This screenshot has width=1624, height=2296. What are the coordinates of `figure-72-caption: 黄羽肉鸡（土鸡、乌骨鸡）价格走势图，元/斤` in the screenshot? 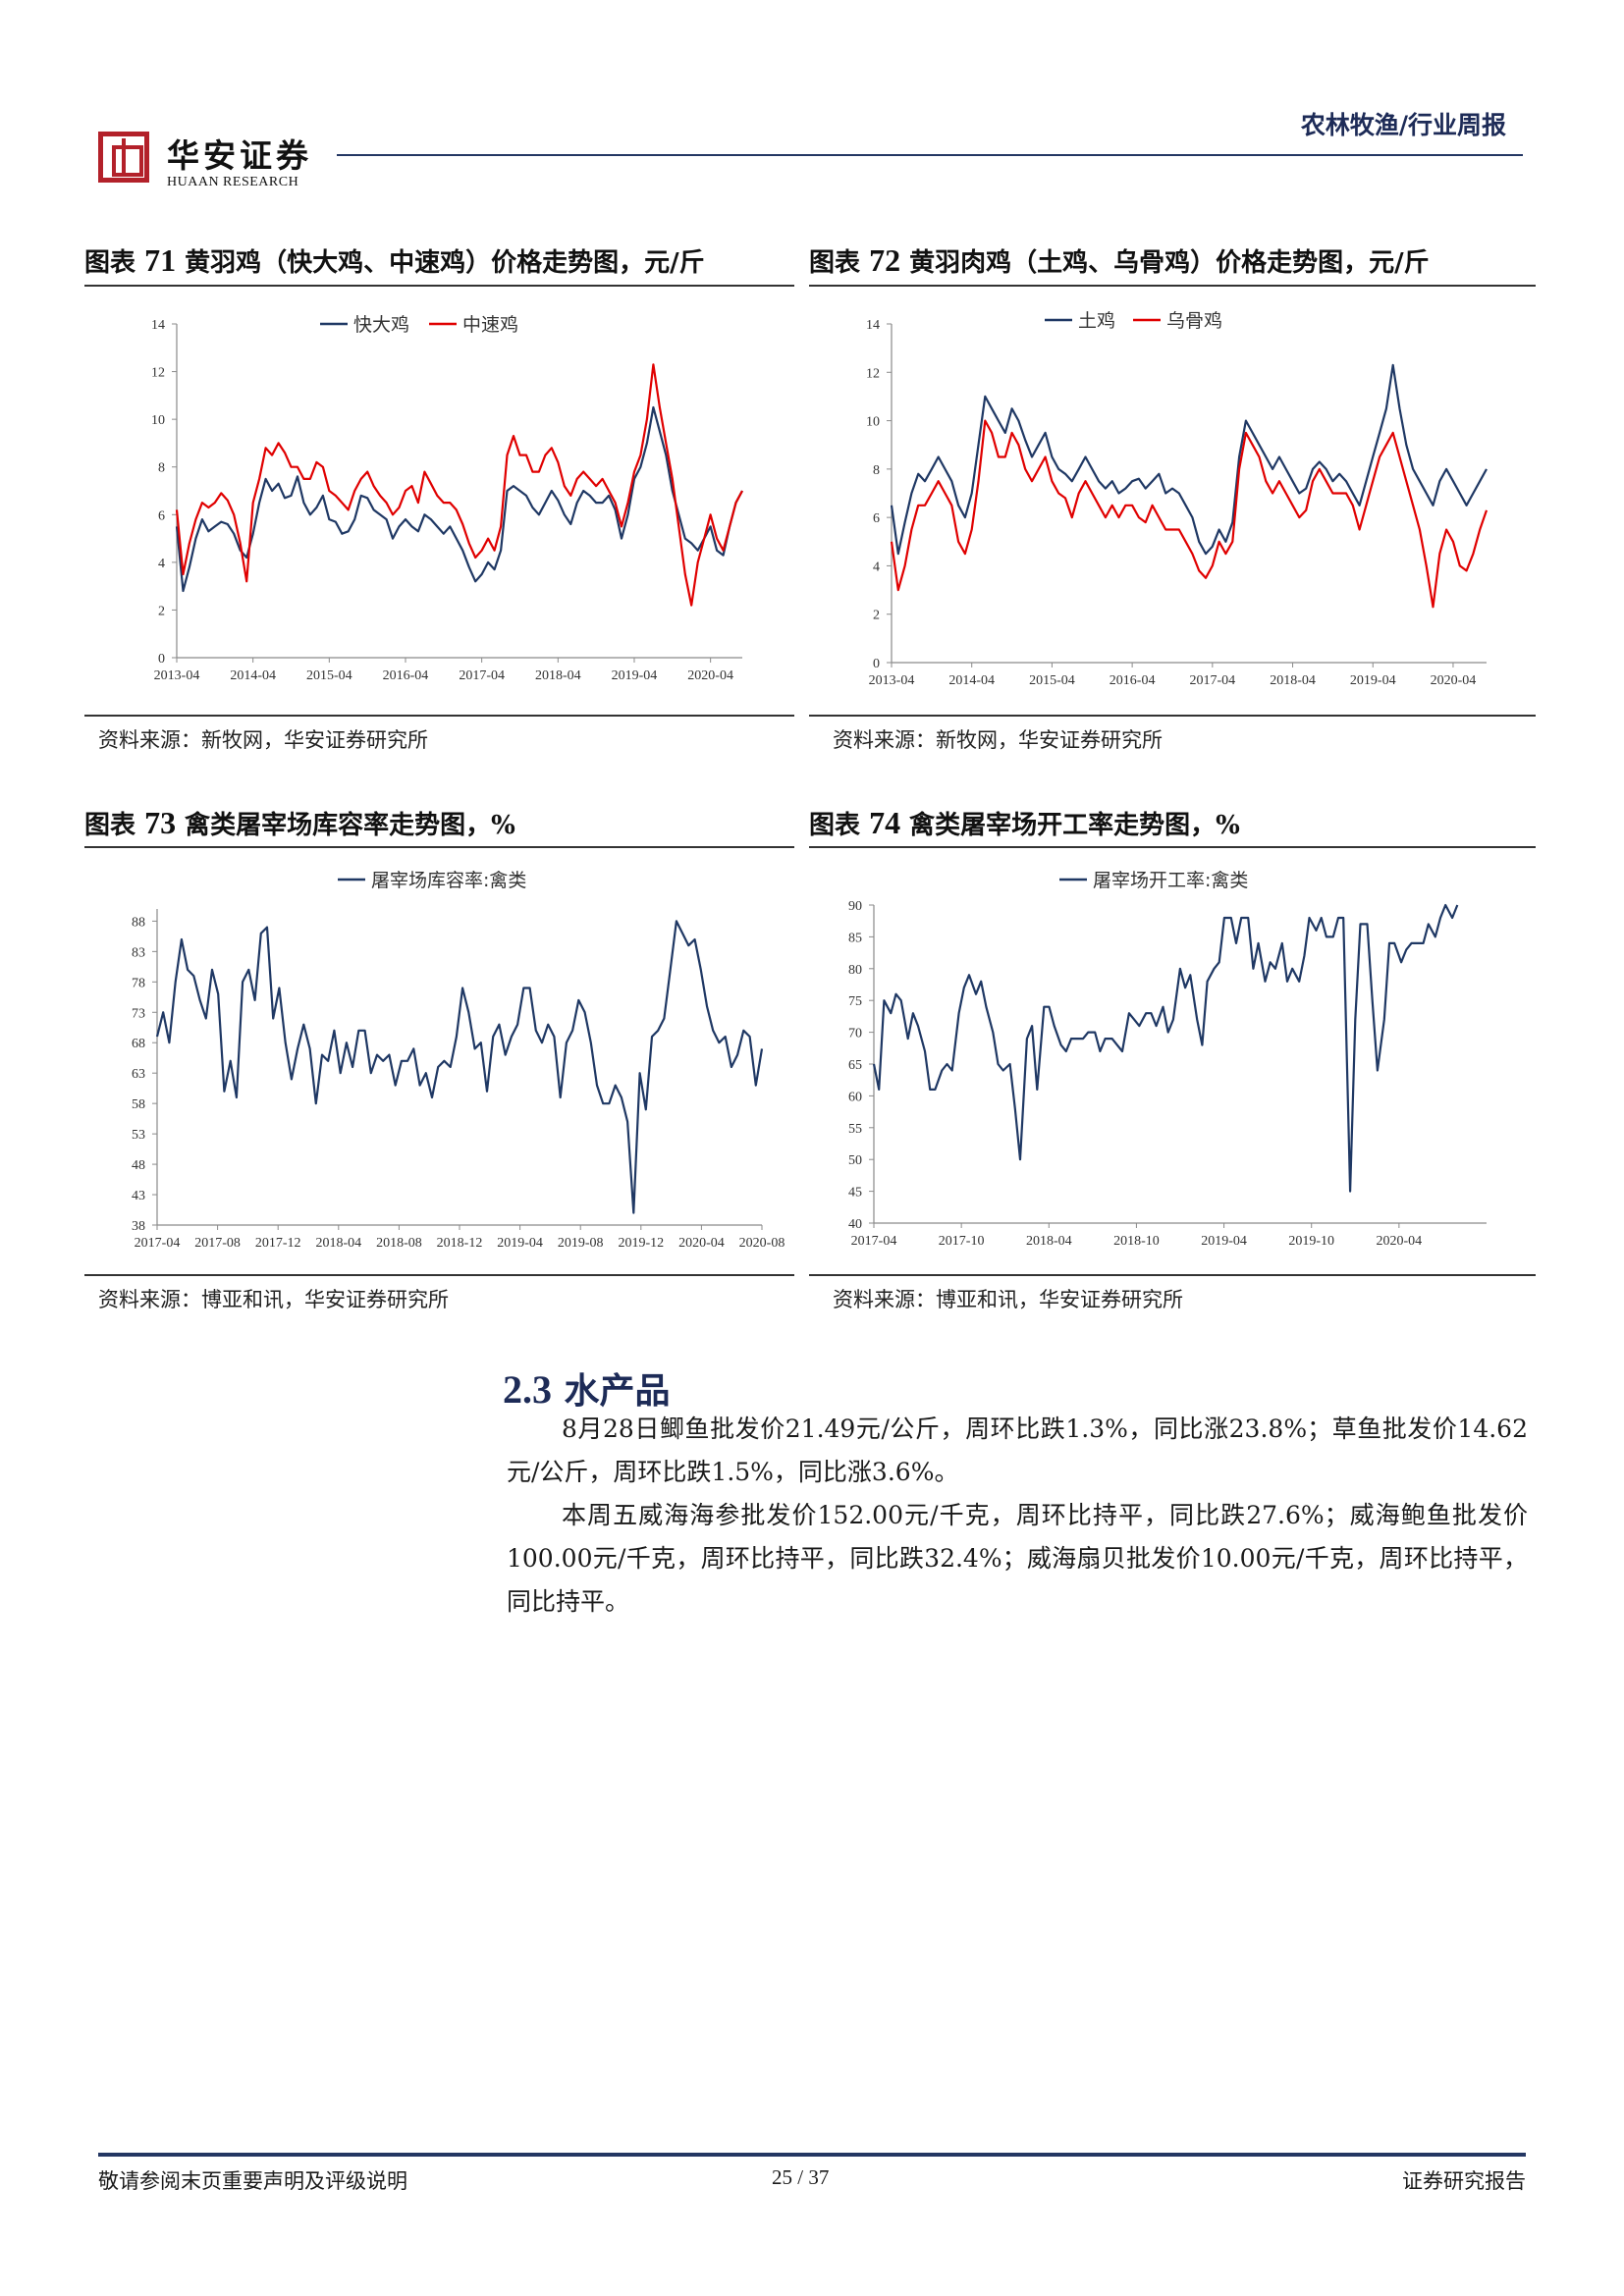 It's located at (1169, 263).